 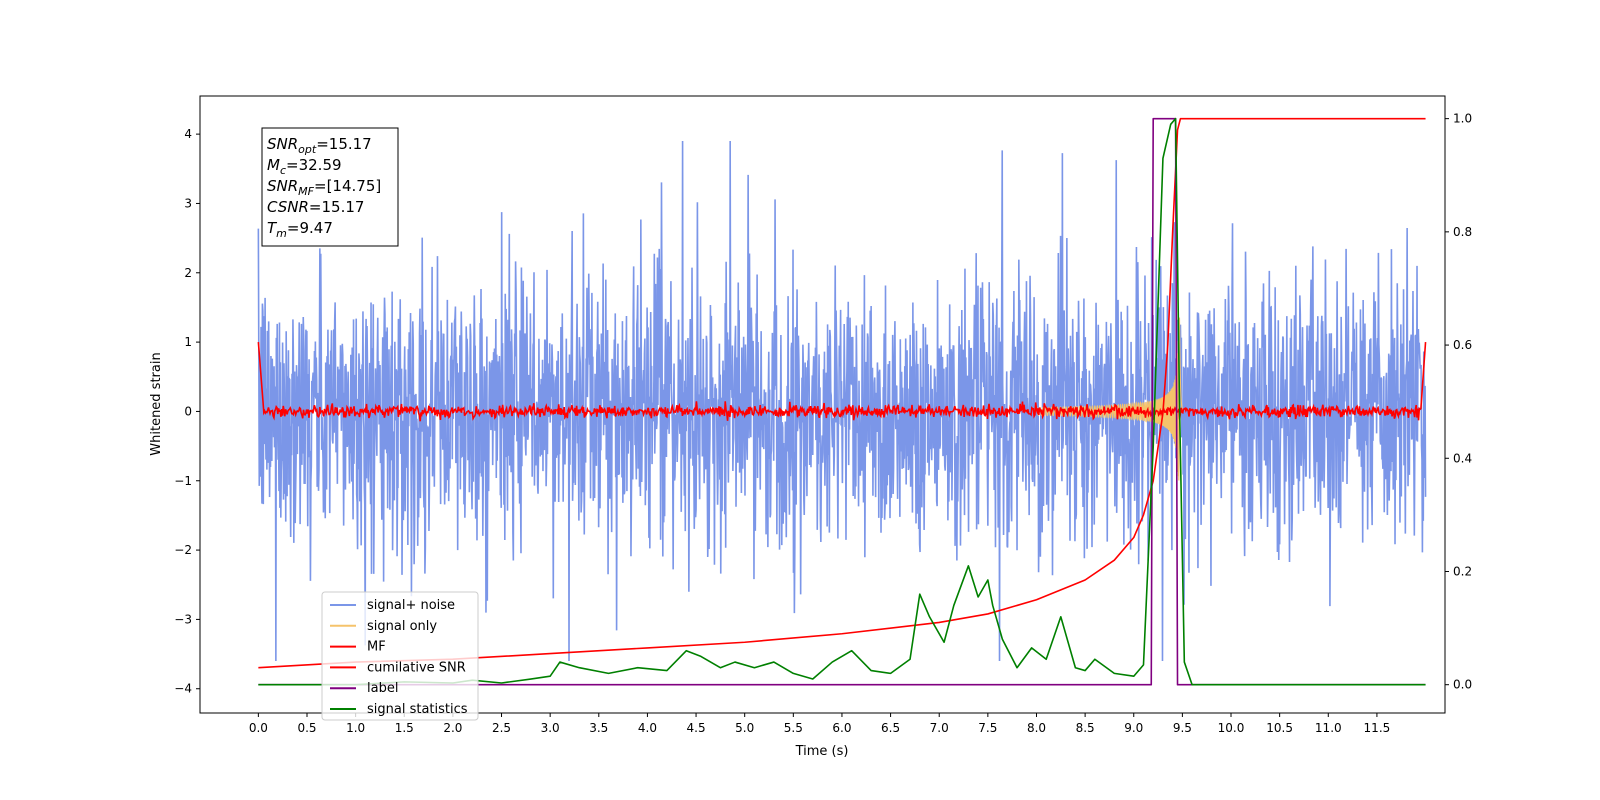 I want to click on y-tick-label: −4, so click(x=183, y=689).